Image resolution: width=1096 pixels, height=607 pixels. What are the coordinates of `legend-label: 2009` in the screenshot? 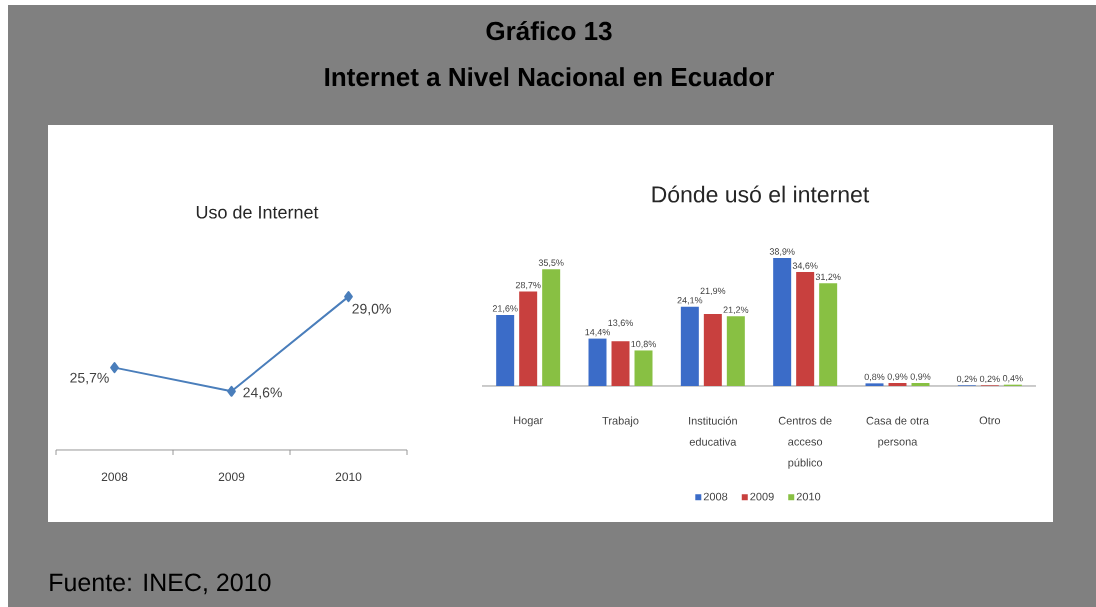 It's located at (762, 496).